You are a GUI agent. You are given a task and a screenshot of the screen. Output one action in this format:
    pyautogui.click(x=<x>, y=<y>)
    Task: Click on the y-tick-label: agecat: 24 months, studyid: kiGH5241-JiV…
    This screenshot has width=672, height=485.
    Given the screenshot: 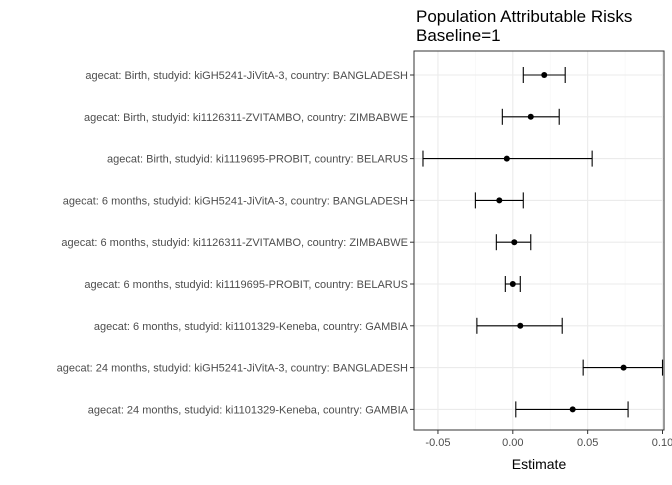 What is the action you would take?
    pyautogui.click(x=232, y=369)
    